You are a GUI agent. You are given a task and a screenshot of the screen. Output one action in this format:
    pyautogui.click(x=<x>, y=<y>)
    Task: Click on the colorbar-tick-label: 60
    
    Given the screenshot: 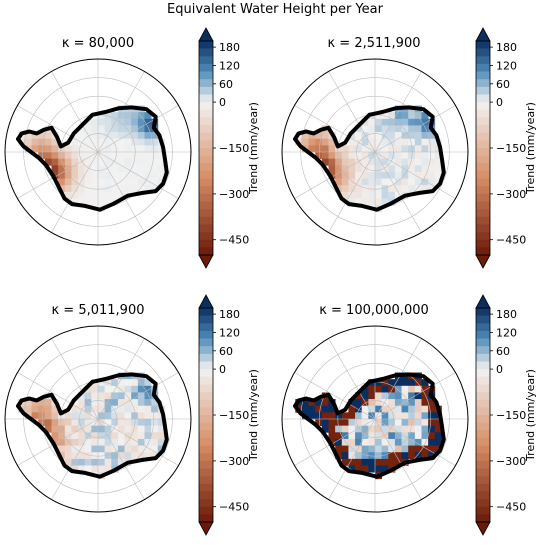 What is the action you would take?
    pyautogui.click(x=226, y=84)
    